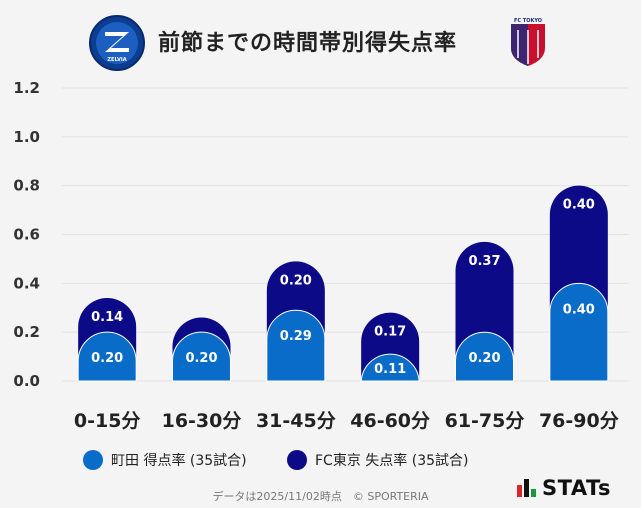 The height and width of the screenshot is (508, 641). Describe the element at coordinates (296, 336) in the screenshot. I see `home-value-label: 0.29` at that location.